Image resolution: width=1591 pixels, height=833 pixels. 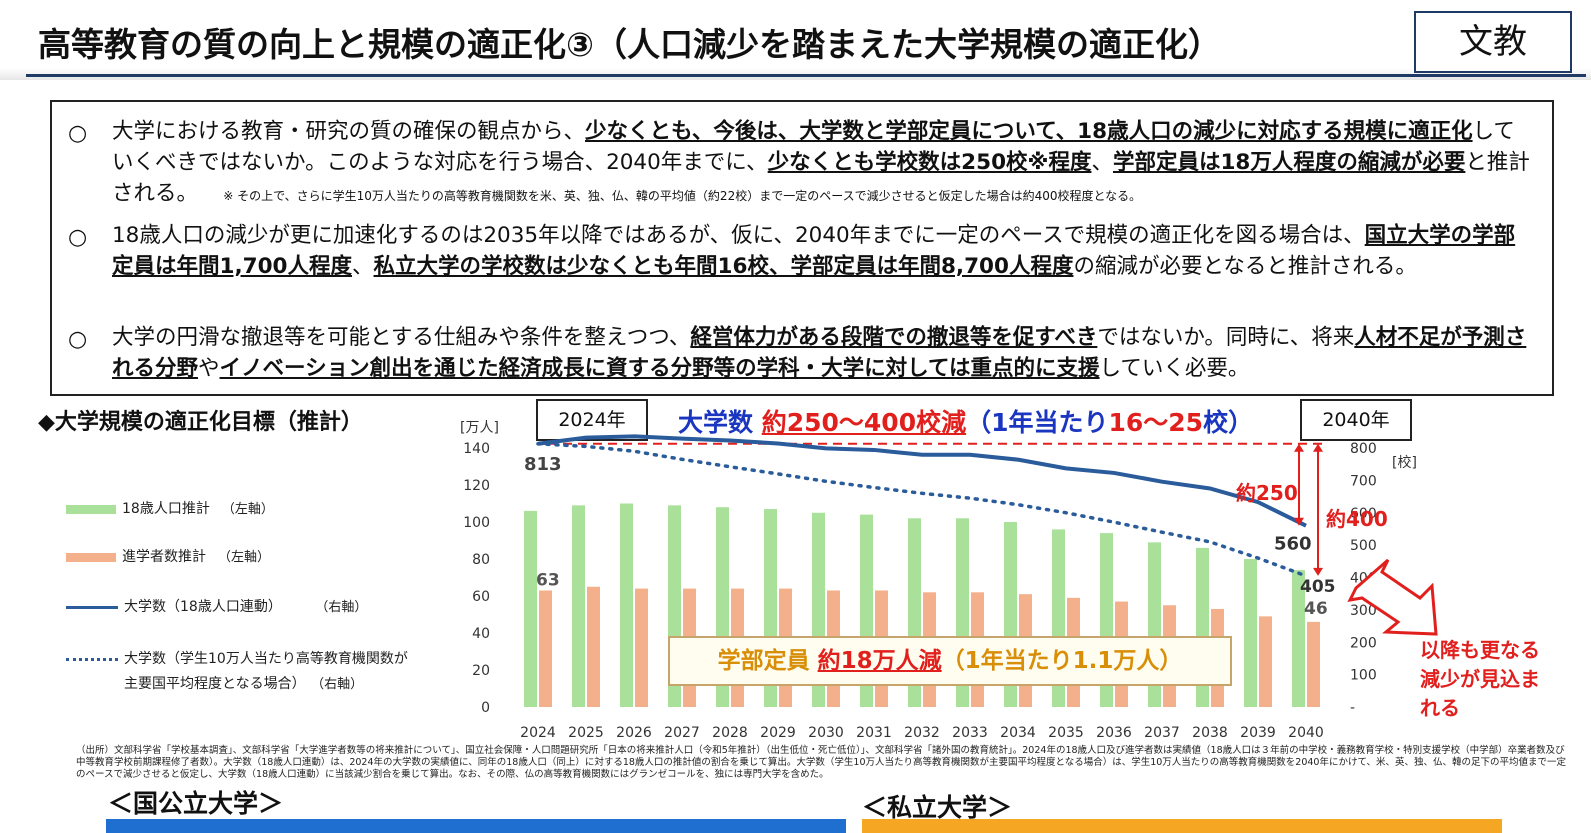 I want to click on line-university-count-intl, so click(x=922, y=510).